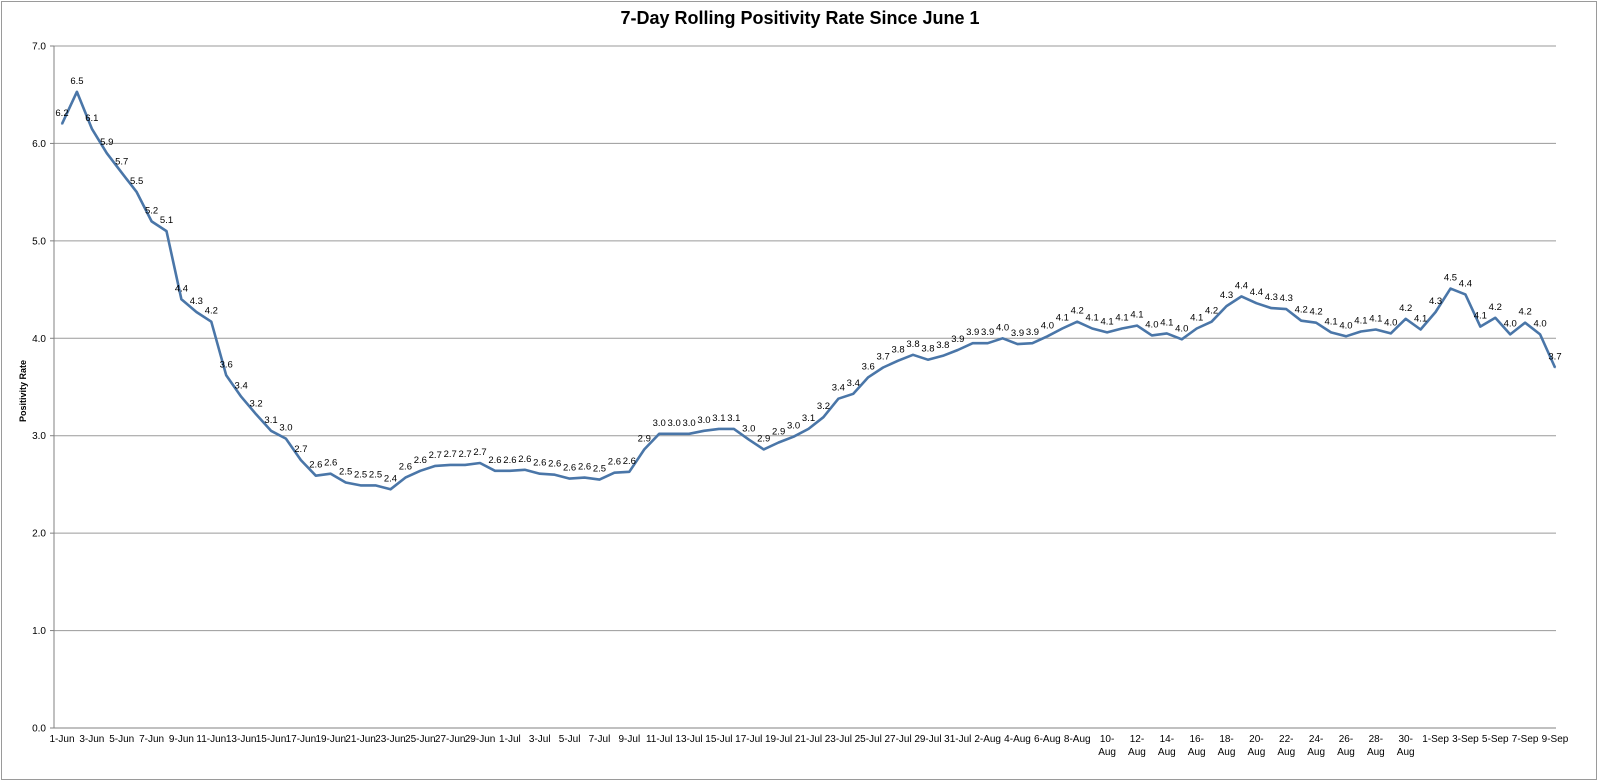 This screenshot has height=783, width=1600. Describe the element at coordinates (480, 739) in the screenshot. I see `x-tick-label: 29-Jun` at that location.